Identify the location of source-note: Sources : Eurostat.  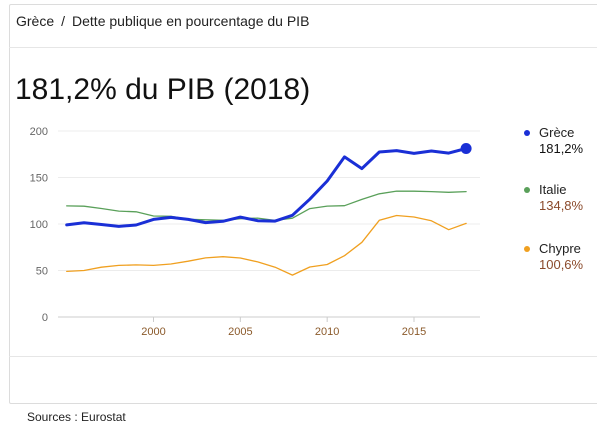
(76, 417).